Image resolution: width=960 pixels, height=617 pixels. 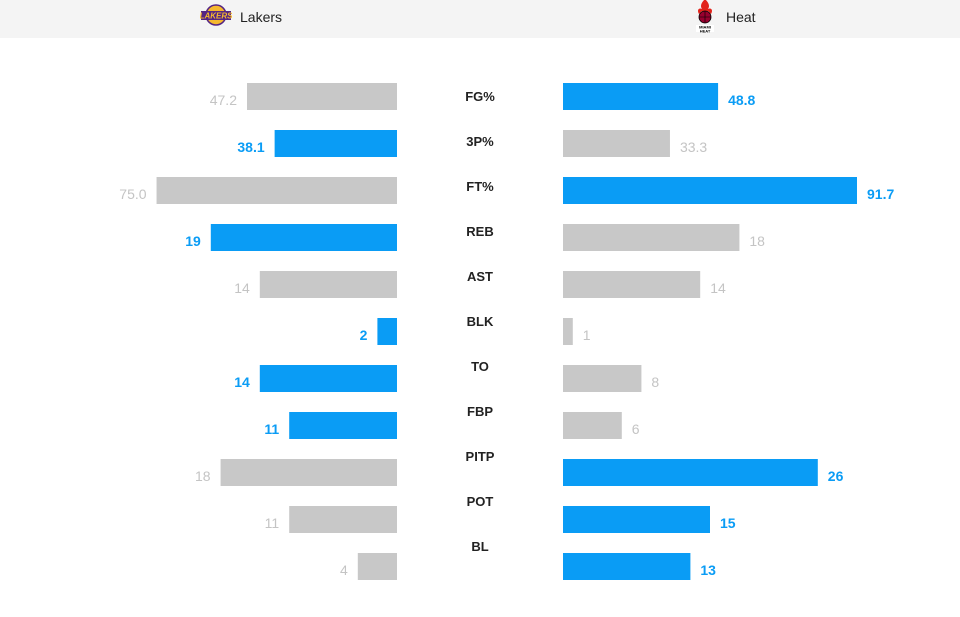 What do you see at coordinates (480, 141) in the screenshot?
I see `category-label: 3P%` at bounding box center [480, 141].